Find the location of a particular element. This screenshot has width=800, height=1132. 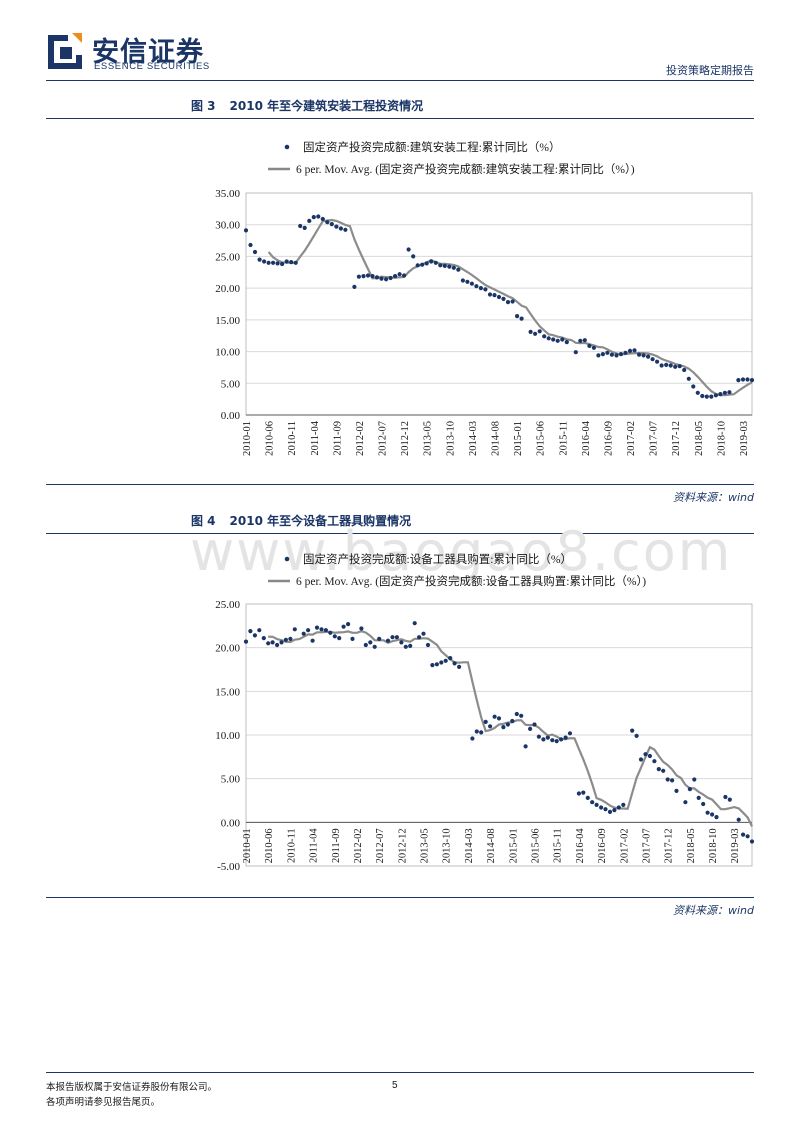

x-tick-label: 2014-03 is located at coordinates (473, 438).